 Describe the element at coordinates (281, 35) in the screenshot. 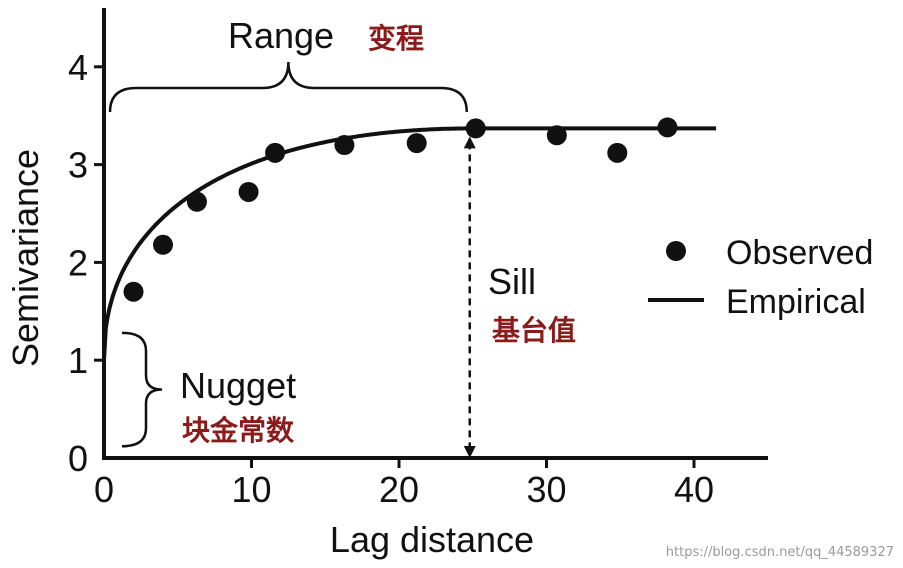

I see `range-label: Range` at that location.